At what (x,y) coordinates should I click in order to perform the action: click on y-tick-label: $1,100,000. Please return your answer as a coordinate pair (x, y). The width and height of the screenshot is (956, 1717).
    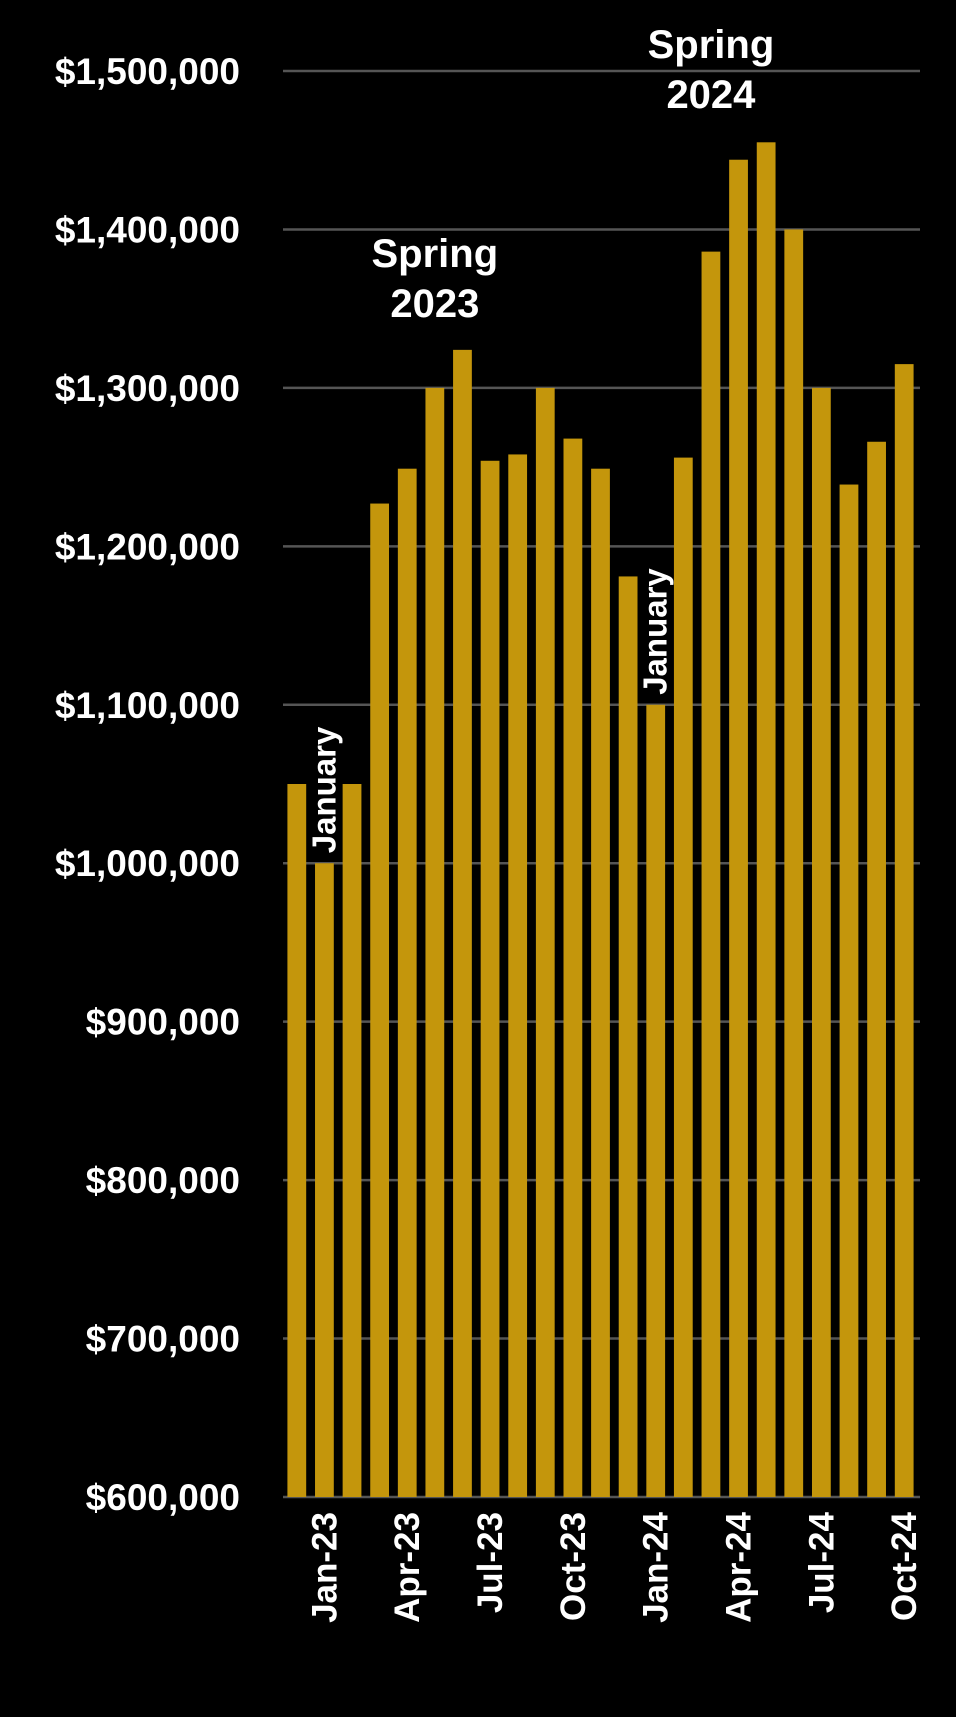
    Looking at the image, I should click on (147, 705).